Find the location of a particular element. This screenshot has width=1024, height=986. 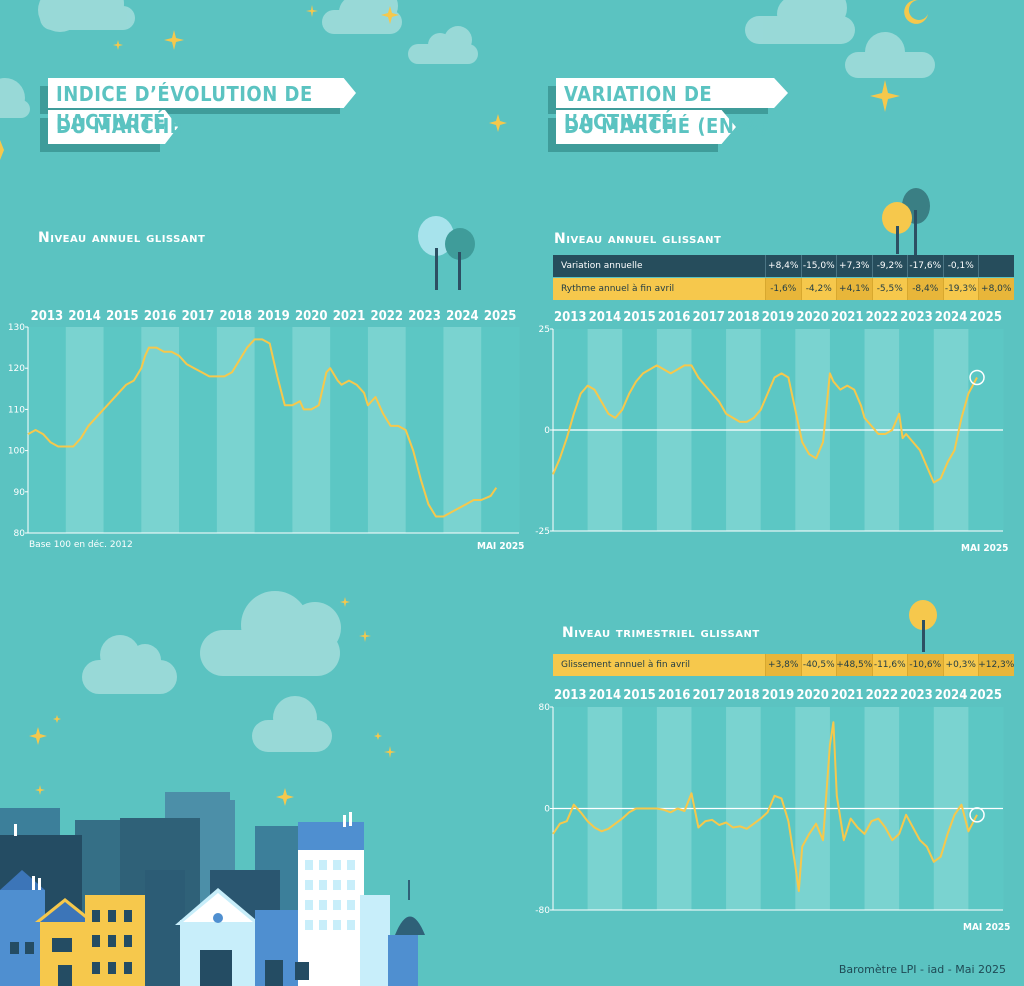

y-tick-label: 25 is located at coordinates (544, 330).